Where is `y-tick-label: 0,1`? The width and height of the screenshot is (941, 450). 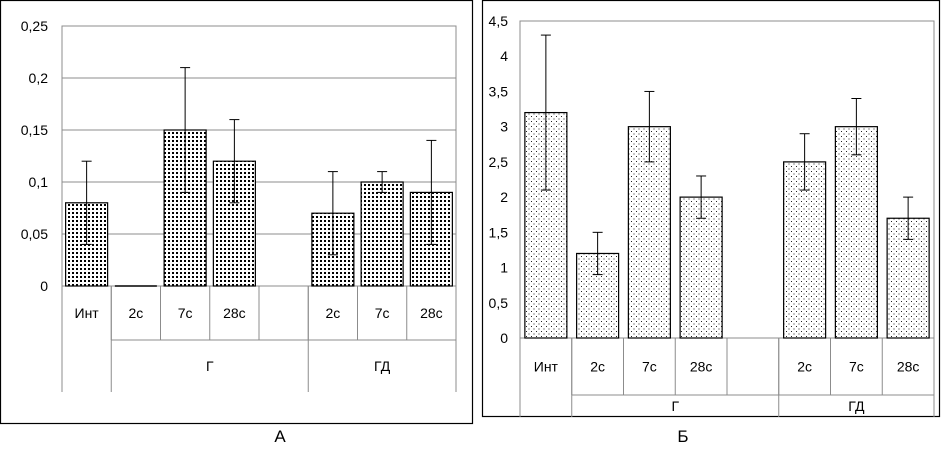
y-tick-label: 0,1 is located at coordinates (39, 182).